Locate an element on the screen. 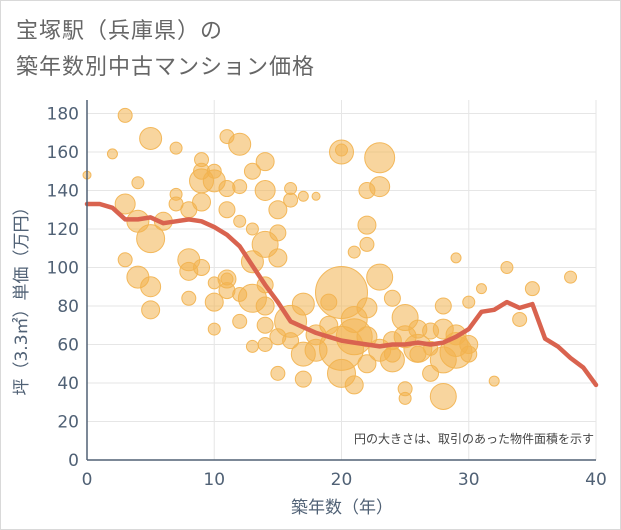 This screenshot has width=621, height=530. y-tick-label: 80 is located at coordinates (68, 307).